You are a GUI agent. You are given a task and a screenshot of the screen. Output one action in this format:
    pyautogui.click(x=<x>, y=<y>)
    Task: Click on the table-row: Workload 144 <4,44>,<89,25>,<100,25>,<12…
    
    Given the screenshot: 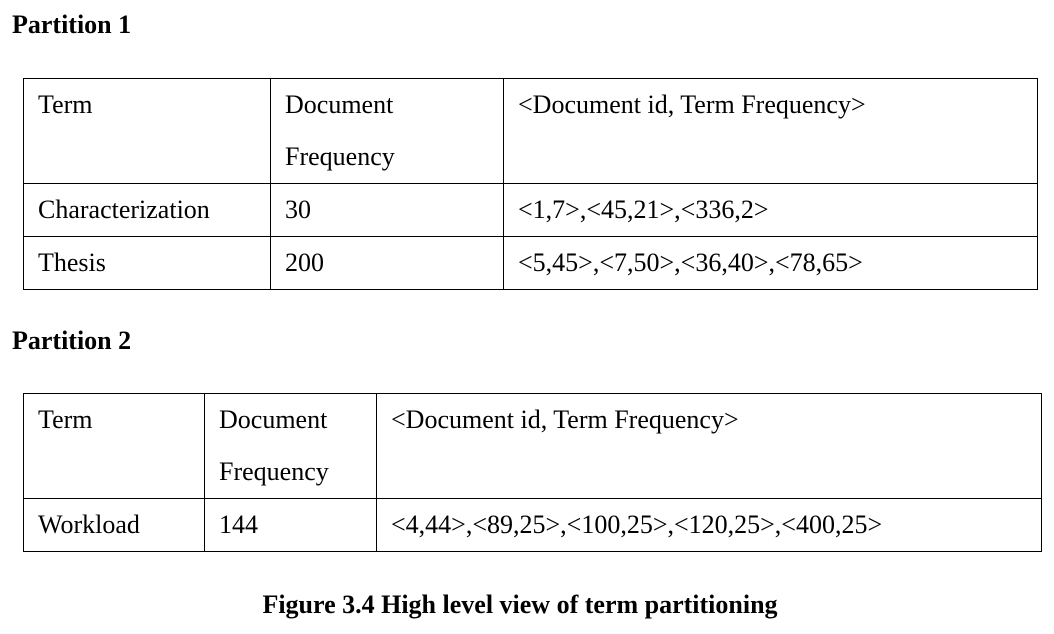 What is the action you would take?
    pyautogui.click(x=532, y=525)
    